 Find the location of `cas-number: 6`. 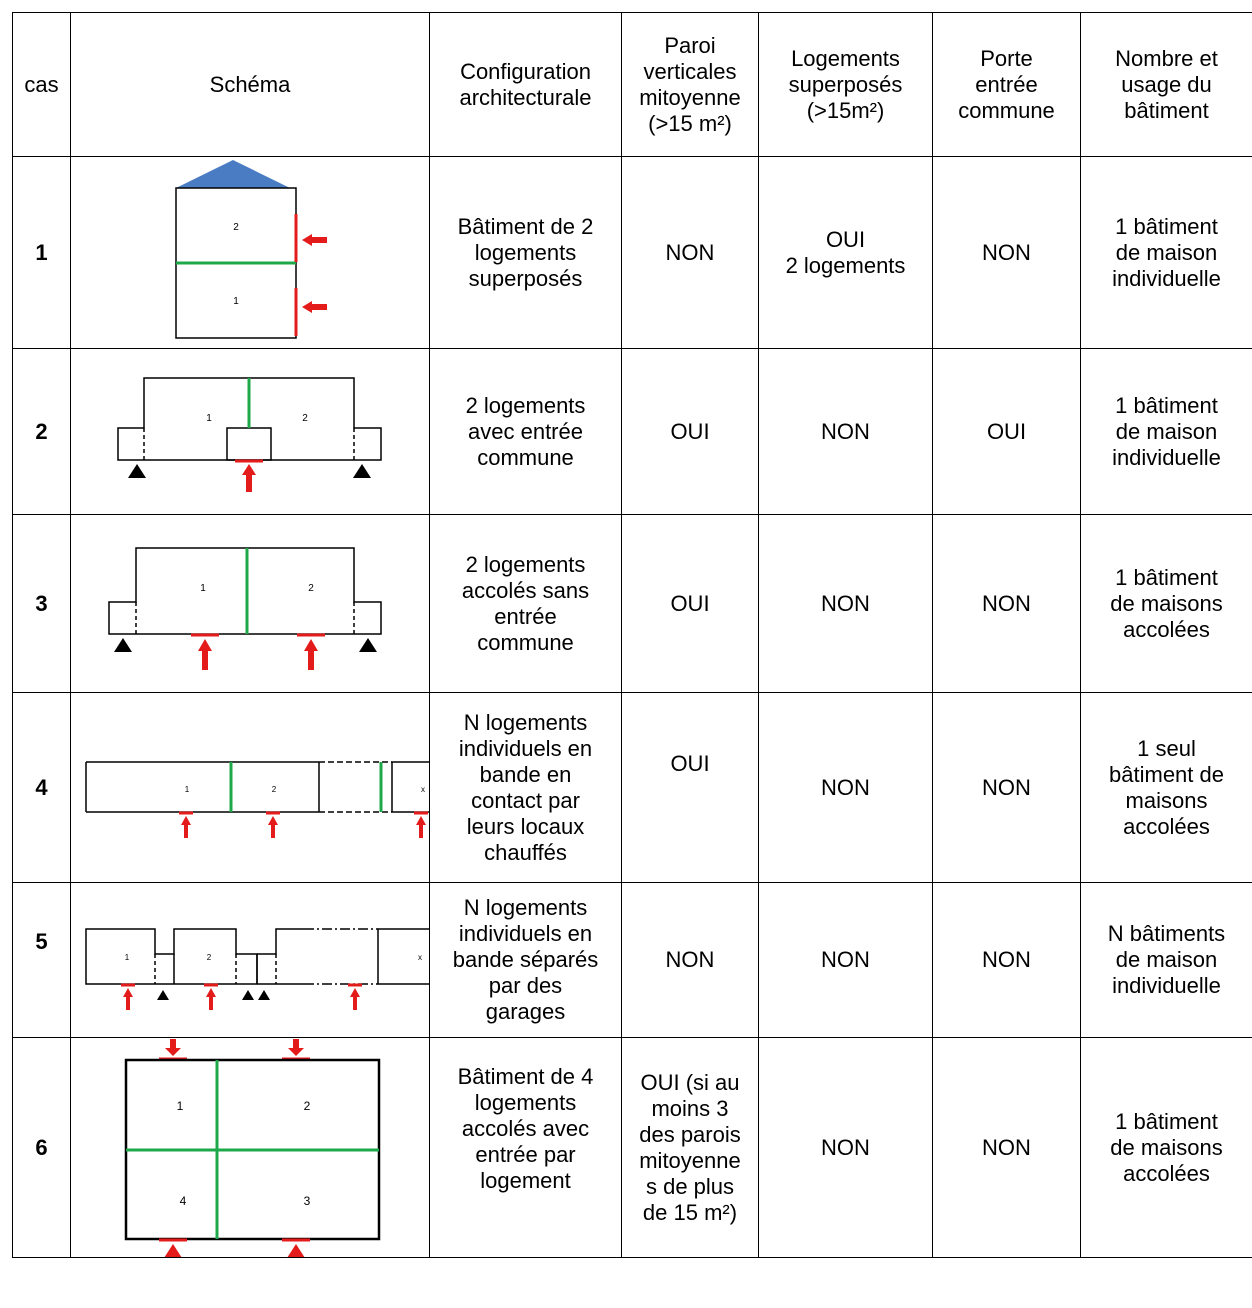

cas-number: 6 is located at coordinates (41, 1147).